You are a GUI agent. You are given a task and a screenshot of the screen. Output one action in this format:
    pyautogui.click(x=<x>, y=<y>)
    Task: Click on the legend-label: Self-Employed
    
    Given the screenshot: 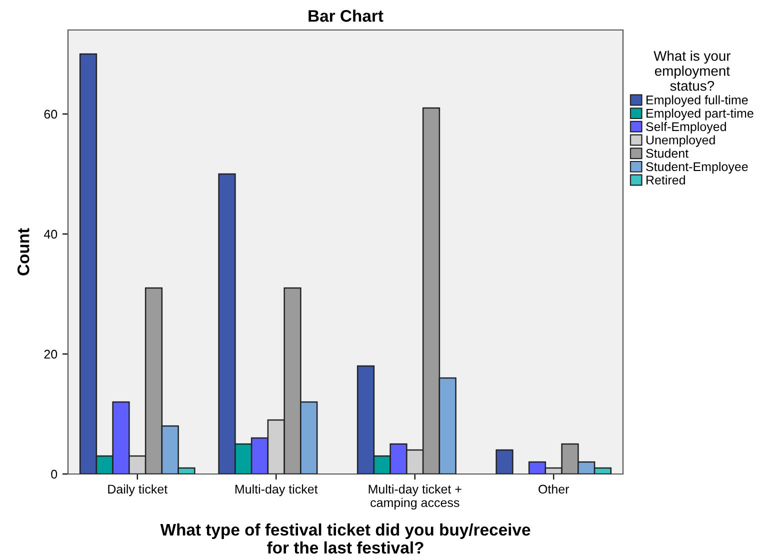 What is the action you would take?
    pyautogui.click(x=686, y=128)
    